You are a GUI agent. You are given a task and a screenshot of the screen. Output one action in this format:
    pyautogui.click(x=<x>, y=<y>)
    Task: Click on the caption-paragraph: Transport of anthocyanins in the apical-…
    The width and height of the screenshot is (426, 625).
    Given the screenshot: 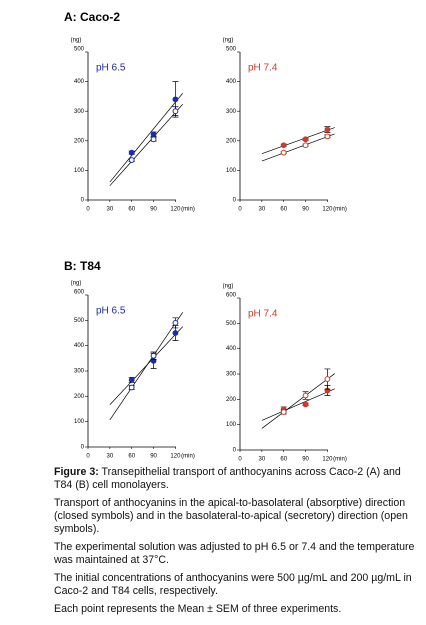 What is the action you would take?
    pyautogui.click(x=231, y=516)
    